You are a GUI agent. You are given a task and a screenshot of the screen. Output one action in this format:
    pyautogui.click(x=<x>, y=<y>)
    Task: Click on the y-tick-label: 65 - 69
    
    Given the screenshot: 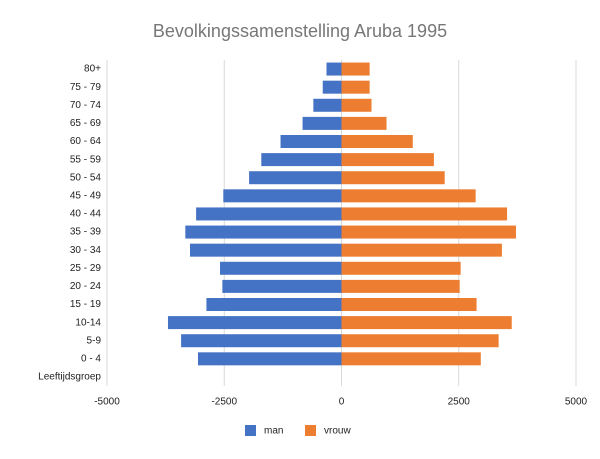 What is the action you would take?
    pyautogui.click(x=86, y=123)
    